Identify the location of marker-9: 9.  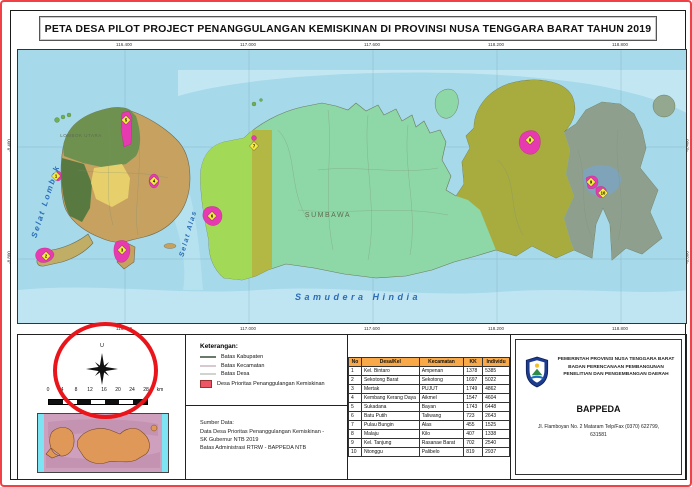
(591, 182).